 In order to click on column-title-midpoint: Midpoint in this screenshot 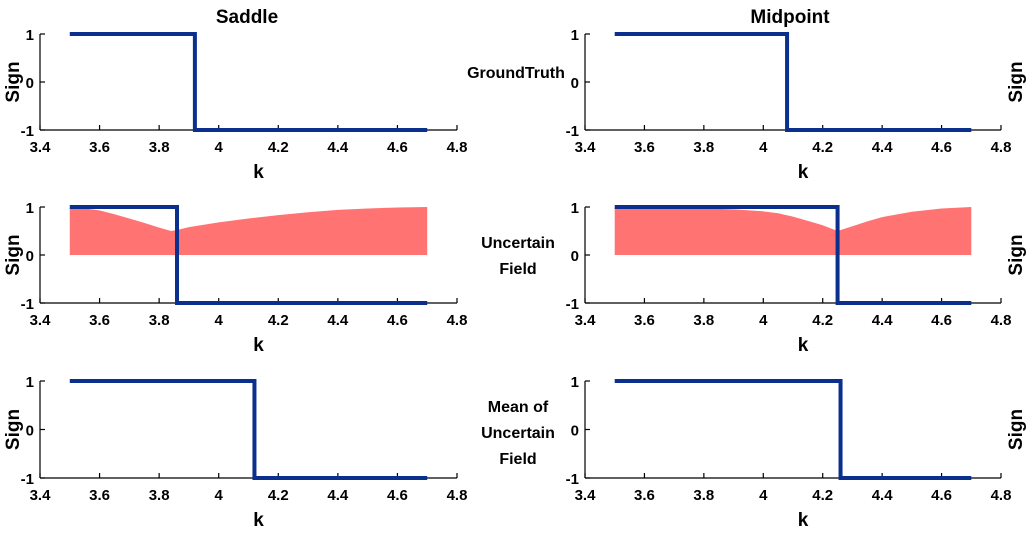, I will do `click(790, 17)`.